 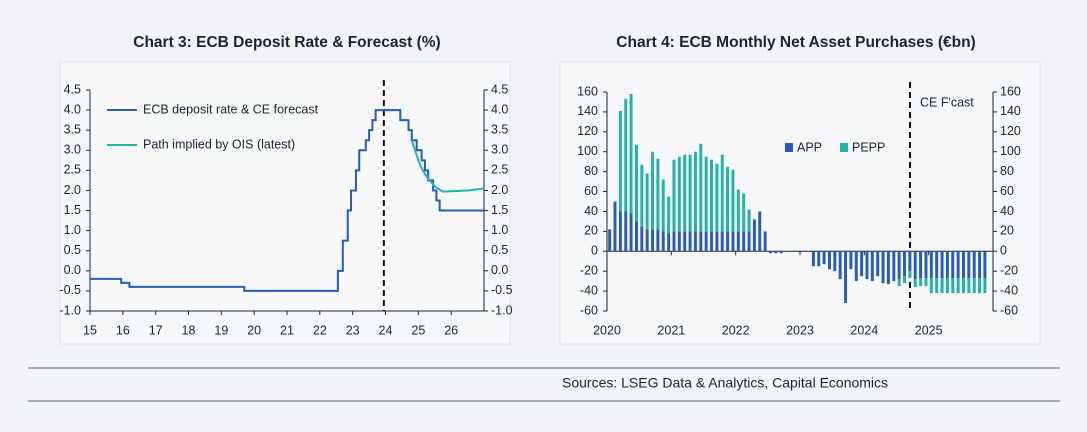 I want to click on x-tick-label: 18, so click(x=189, y=330).